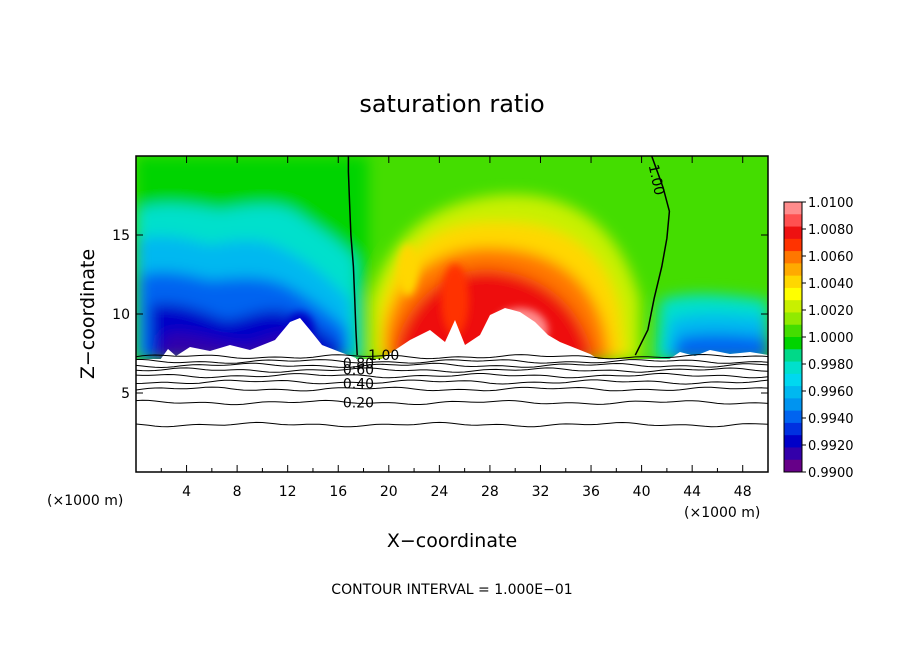 The height and width of the screenshot is (654, 904). Describe the element at coordinates (338, 492) in the screenshot. I see `x-tick-label: 16` at that location.